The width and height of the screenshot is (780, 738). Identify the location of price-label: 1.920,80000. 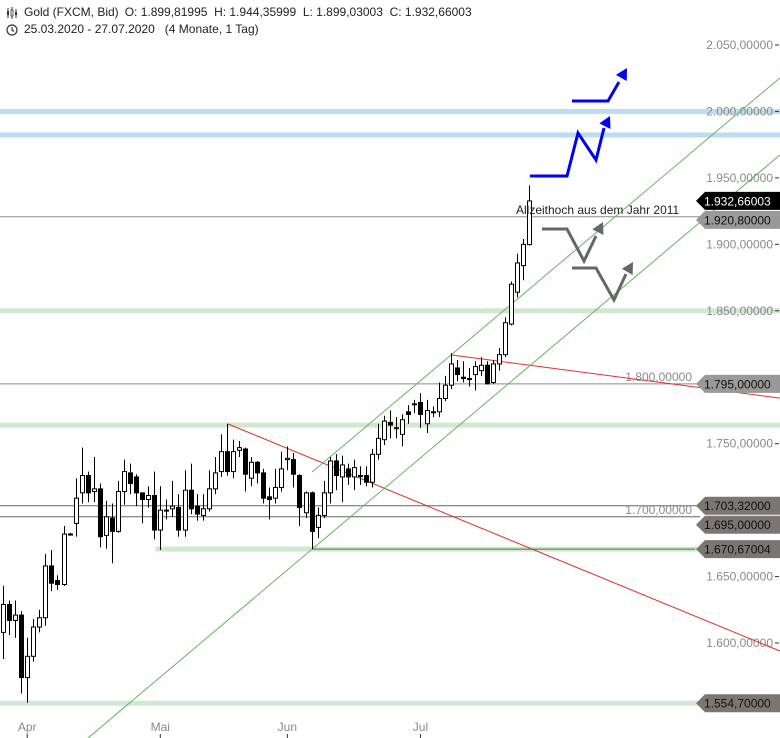
(738, 219).